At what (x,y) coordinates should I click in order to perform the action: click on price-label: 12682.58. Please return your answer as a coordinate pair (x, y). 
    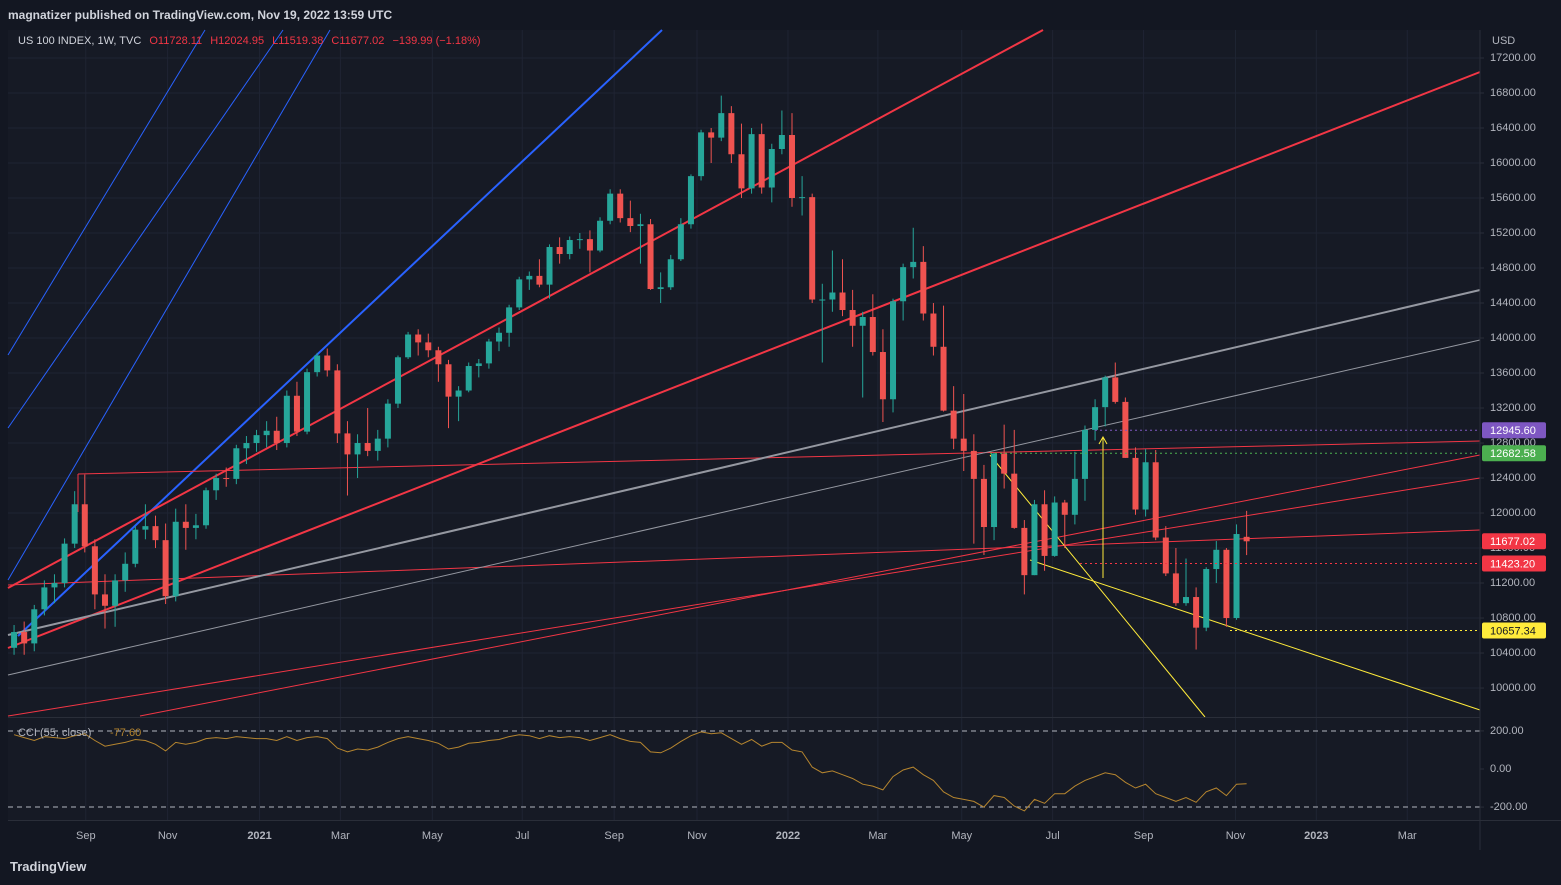
    Looking at the image, I should click on (1513, 454).